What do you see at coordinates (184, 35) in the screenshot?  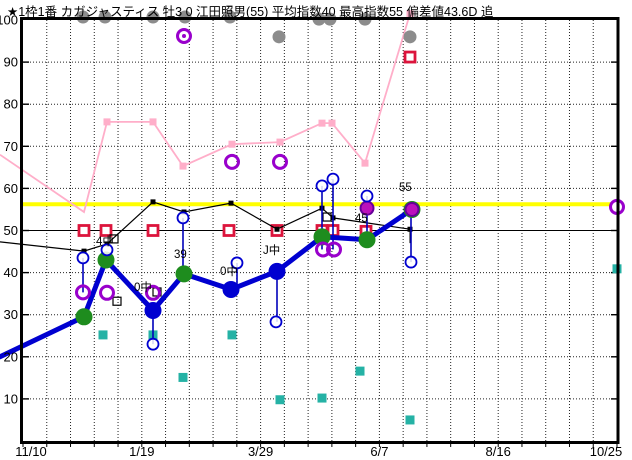 I see `purple-target-circle` at bounding box center [184, 35].